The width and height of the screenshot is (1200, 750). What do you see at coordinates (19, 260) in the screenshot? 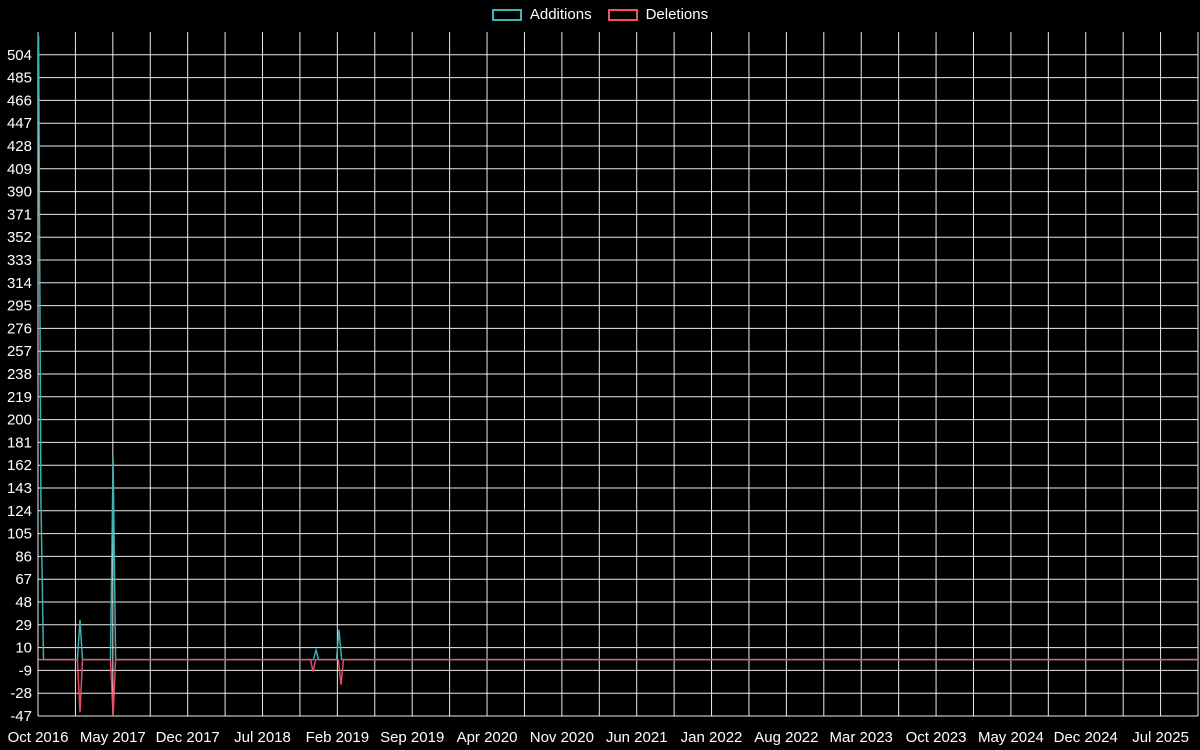
I see `y-axis-tick-label: 333` at bounding box center [19, 260].